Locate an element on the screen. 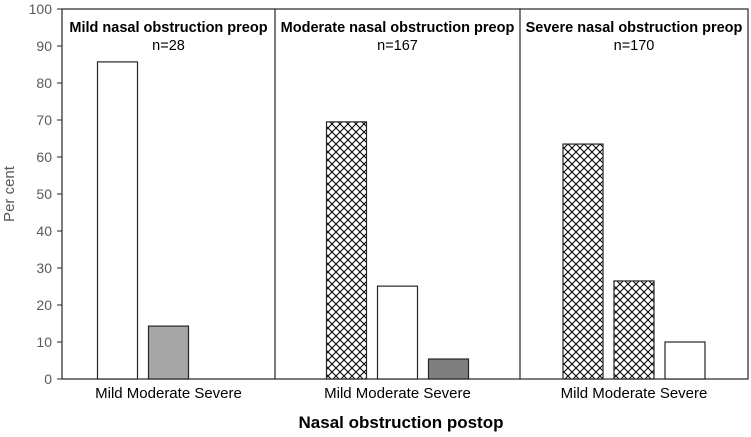 This screenshot has width=751, height=437. panel-title: Moderate nasal obstruction preop is located at coordinates (398, 28).